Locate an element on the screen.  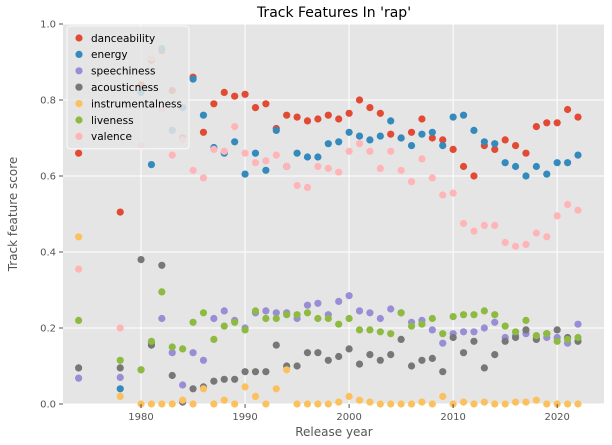
legend-box is located at coordinates (128, 87).